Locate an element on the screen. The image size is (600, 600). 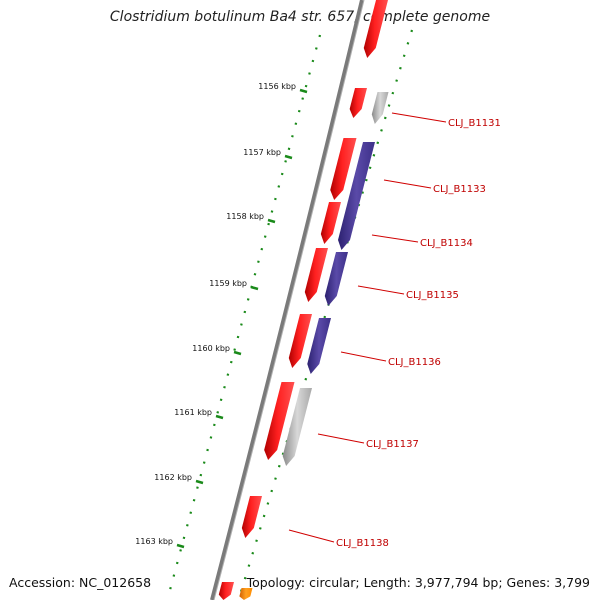
ruler-tick-label: 1162 kbp is located at coordinates (173, 477).